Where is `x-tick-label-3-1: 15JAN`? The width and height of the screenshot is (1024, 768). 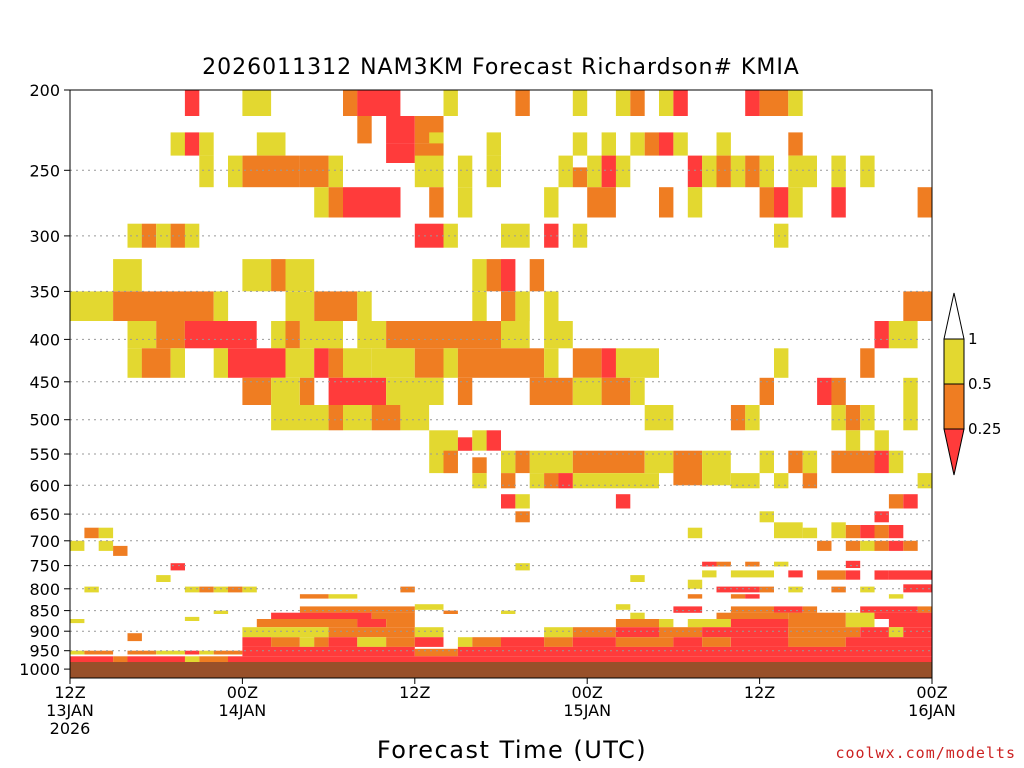
x-tick-label-3-1: 15JAN is located at coordinates (587, 710).